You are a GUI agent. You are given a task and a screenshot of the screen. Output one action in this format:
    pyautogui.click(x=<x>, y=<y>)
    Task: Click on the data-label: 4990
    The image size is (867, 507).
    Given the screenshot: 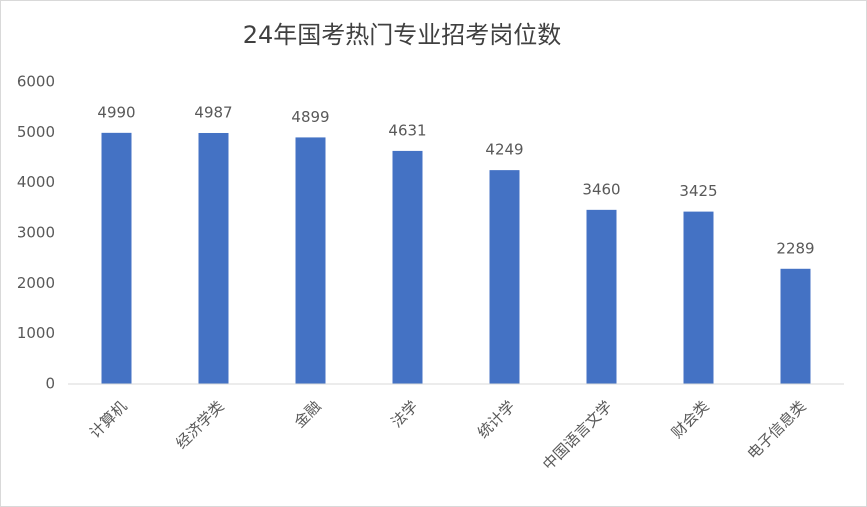 What is the action you would take?
    pyautogui.click(x=116, y=112)
    